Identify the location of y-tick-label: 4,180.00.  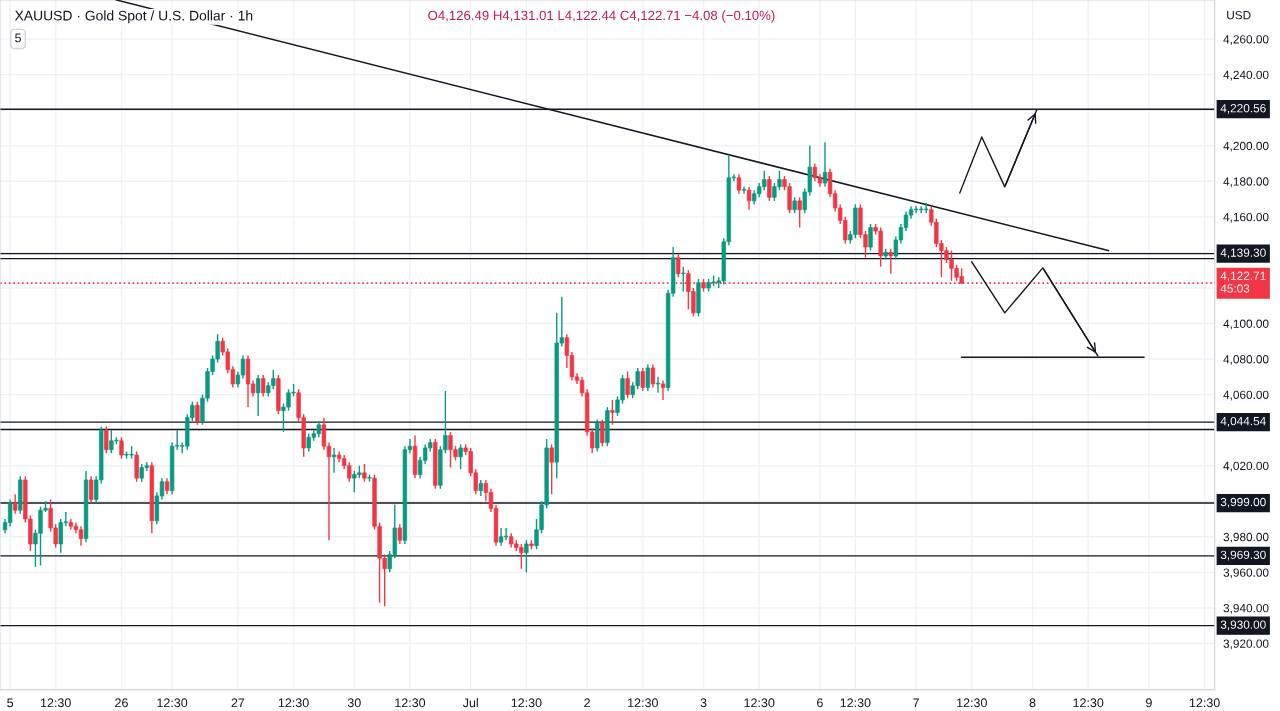
(1246, 182).